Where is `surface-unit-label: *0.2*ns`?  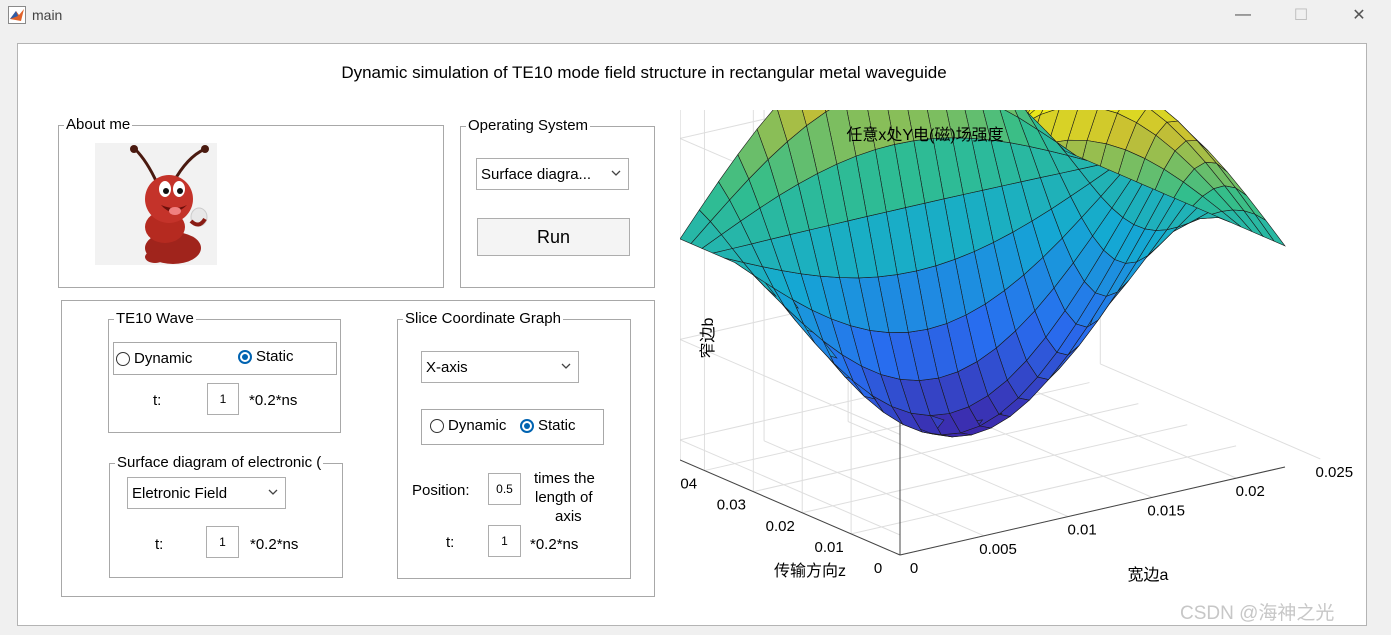
surface-unit-label: *0.2*ns is located at coordinates (274, 544).